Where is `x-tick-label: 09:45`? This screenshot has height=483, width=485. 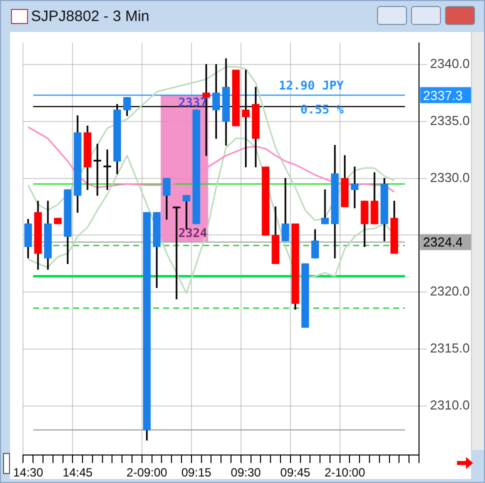 x-tick-label: 09:45 is located at coordinates (295, 473).